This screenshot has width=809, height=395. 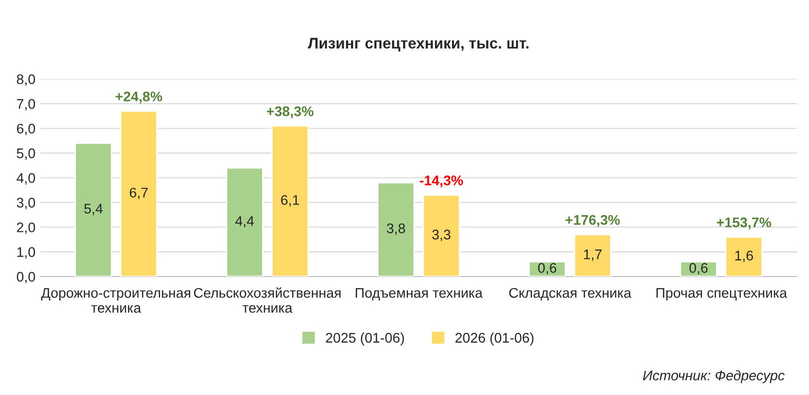 I want to click on annotation: -14,3%, so click(x=441, y=182).